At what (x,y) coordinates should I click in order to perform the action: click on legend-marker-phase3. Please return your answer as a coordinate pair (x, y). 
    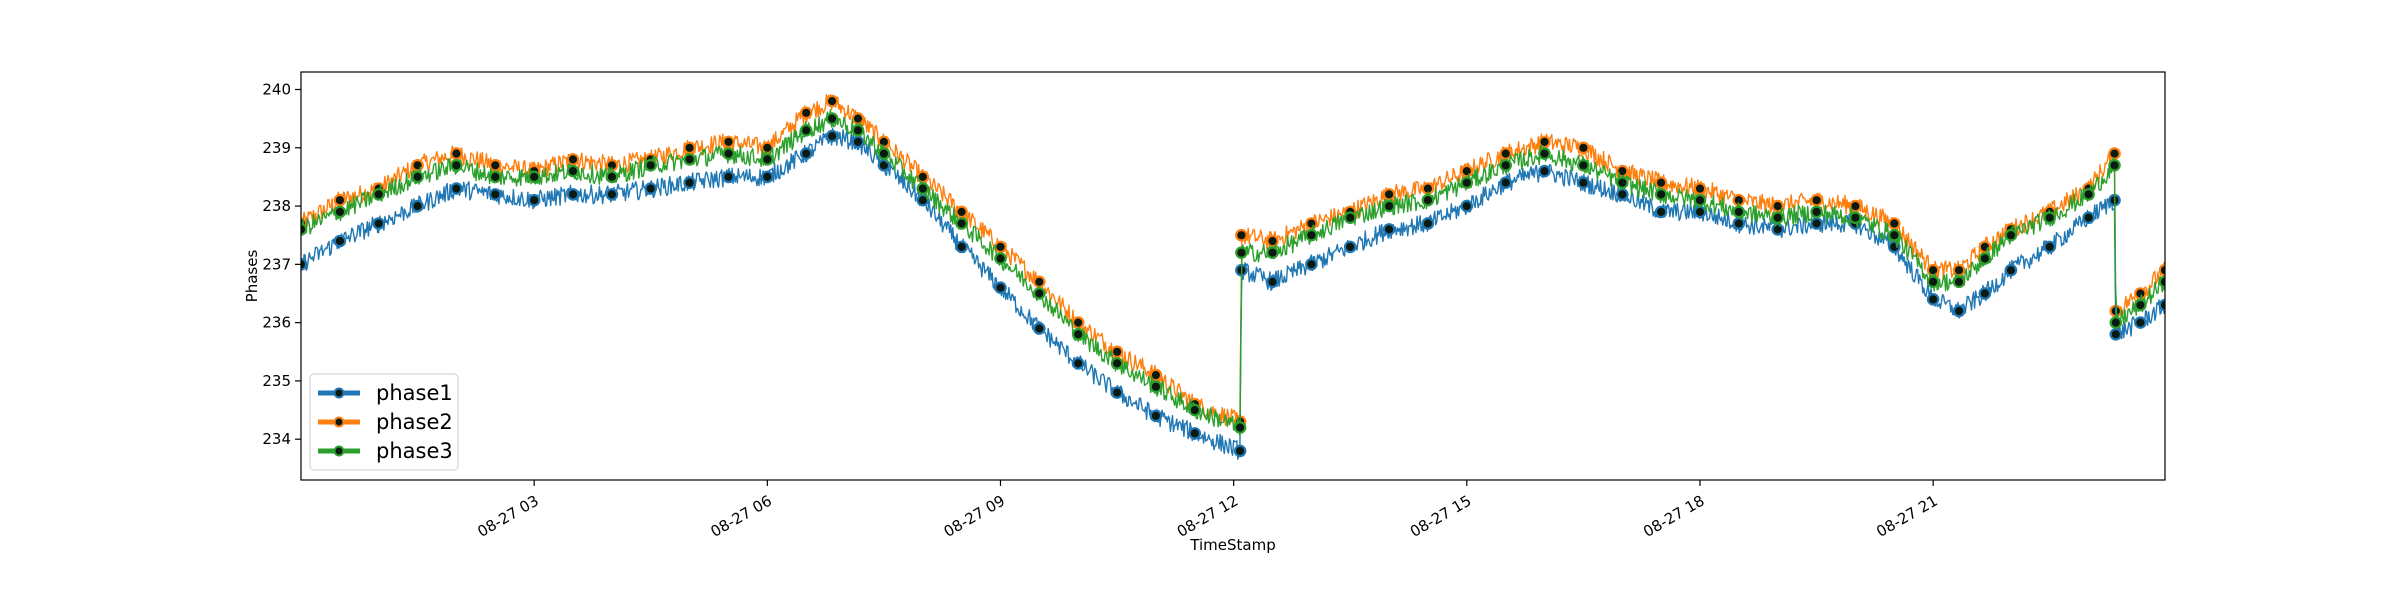
    Looking at the image, I should click on (339, 451).